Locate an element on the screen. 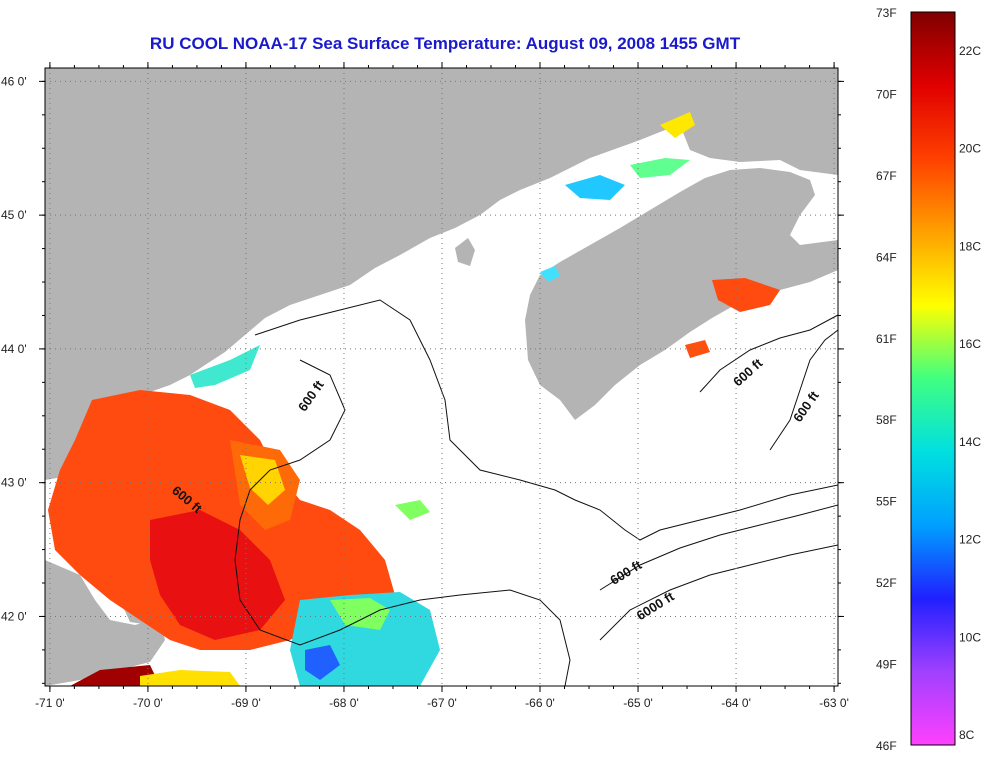  contour-600ft-inner is located at coordinates (402, 522).